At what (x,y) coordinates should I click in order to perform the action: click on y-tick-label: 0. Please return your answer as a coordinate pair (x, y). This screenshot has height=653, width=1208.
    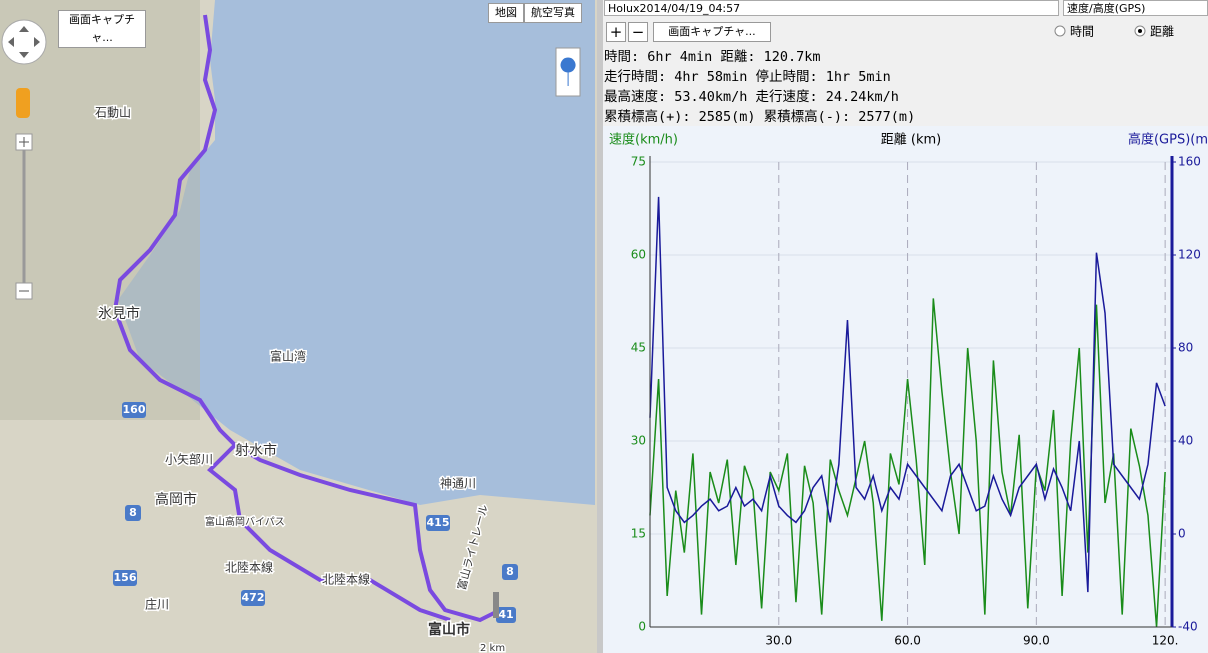
    Looking at the image, I should click on (642, 627).